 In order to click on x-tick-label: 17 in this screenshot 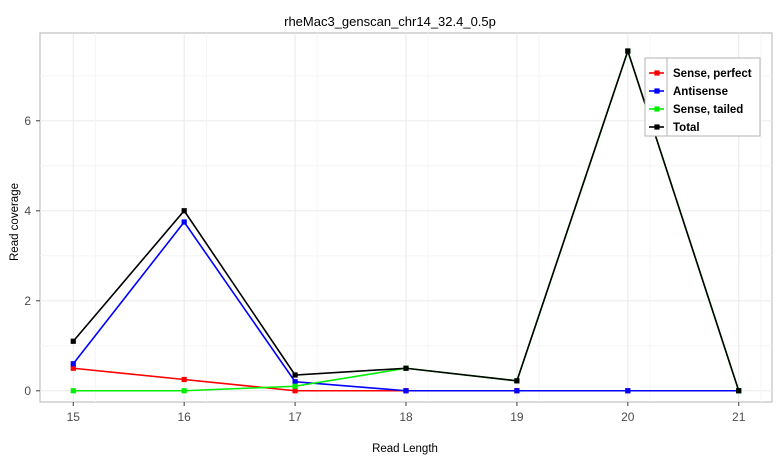, I will do `click(295, 417)`.